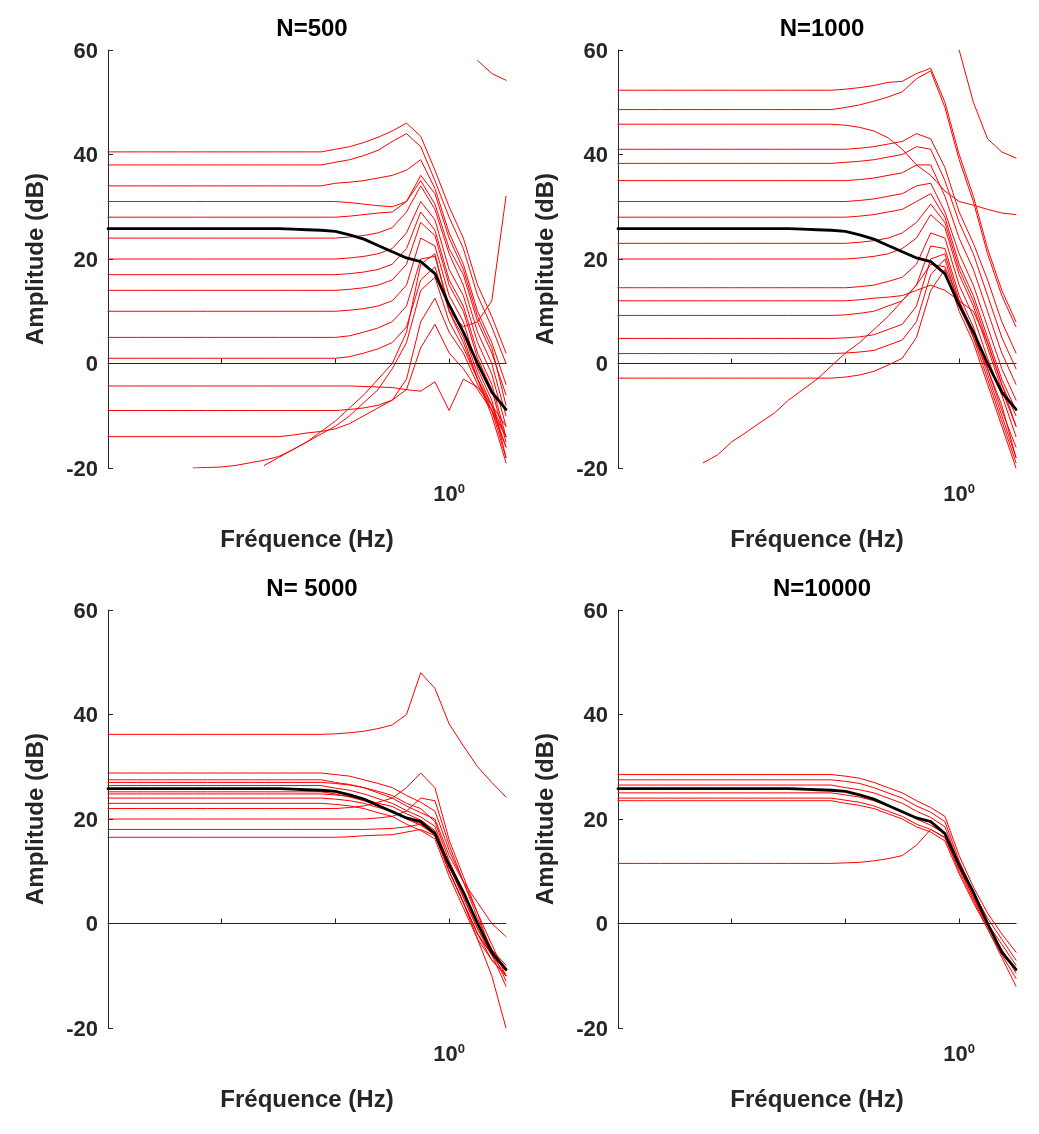 The height and width of the screenshot is (1134, 1039). What do you see at coordinates (822, 27) in the screenshot?
I see `chart-title: N=1000` at bounding box center [822, 27].